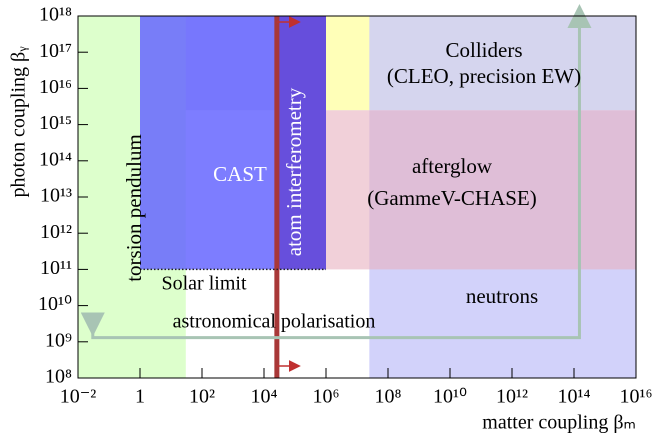 The height and width of the screenshot is (441, 662). What do you see at coordinates (512, 397) in the screenshot?
I see `x-tick-label: 10¹²` at bounding box center [512, 397].